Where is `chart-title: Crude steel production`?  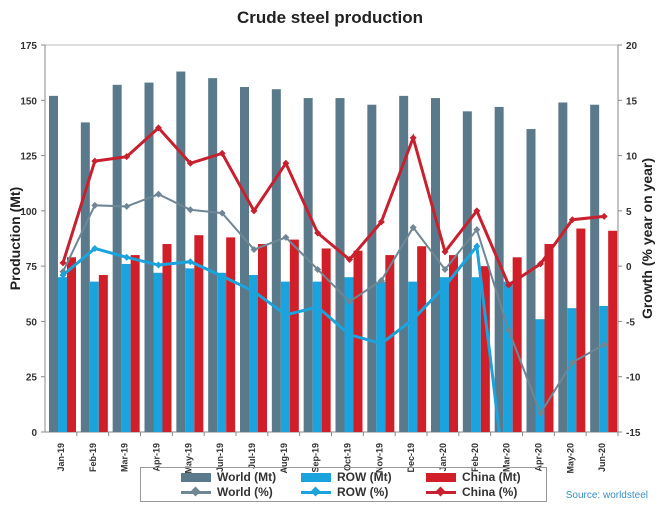 chart-title: Crude steel production is located at coordinates (330, 17).